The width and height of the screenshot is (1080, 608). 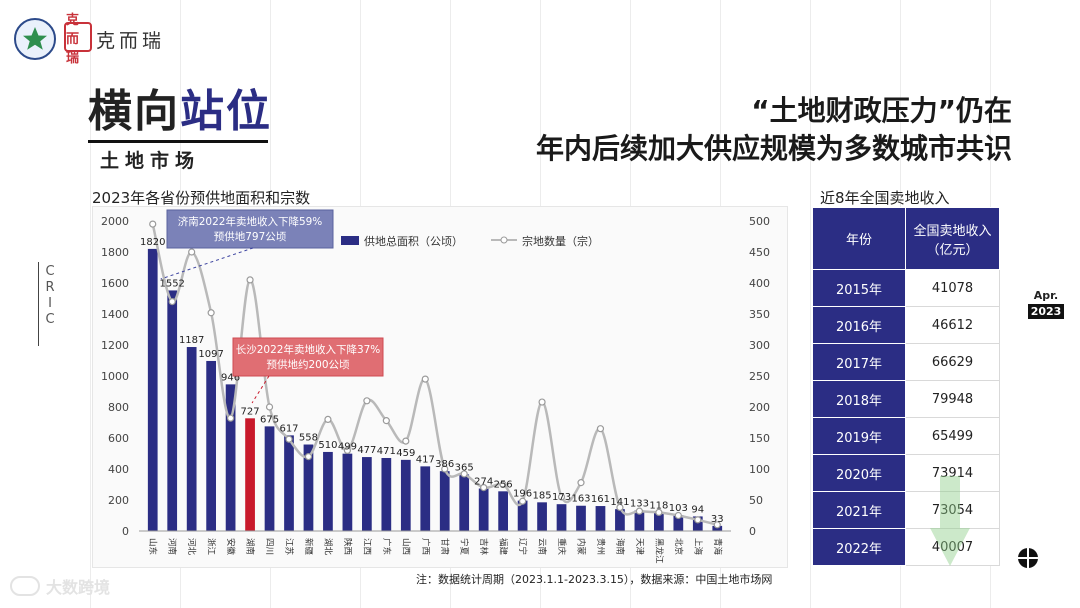 What do you see at coordinates (289, 547) in the screenshot?
I see `x-tick-label: 江苏` at bounding box center [289, 547].